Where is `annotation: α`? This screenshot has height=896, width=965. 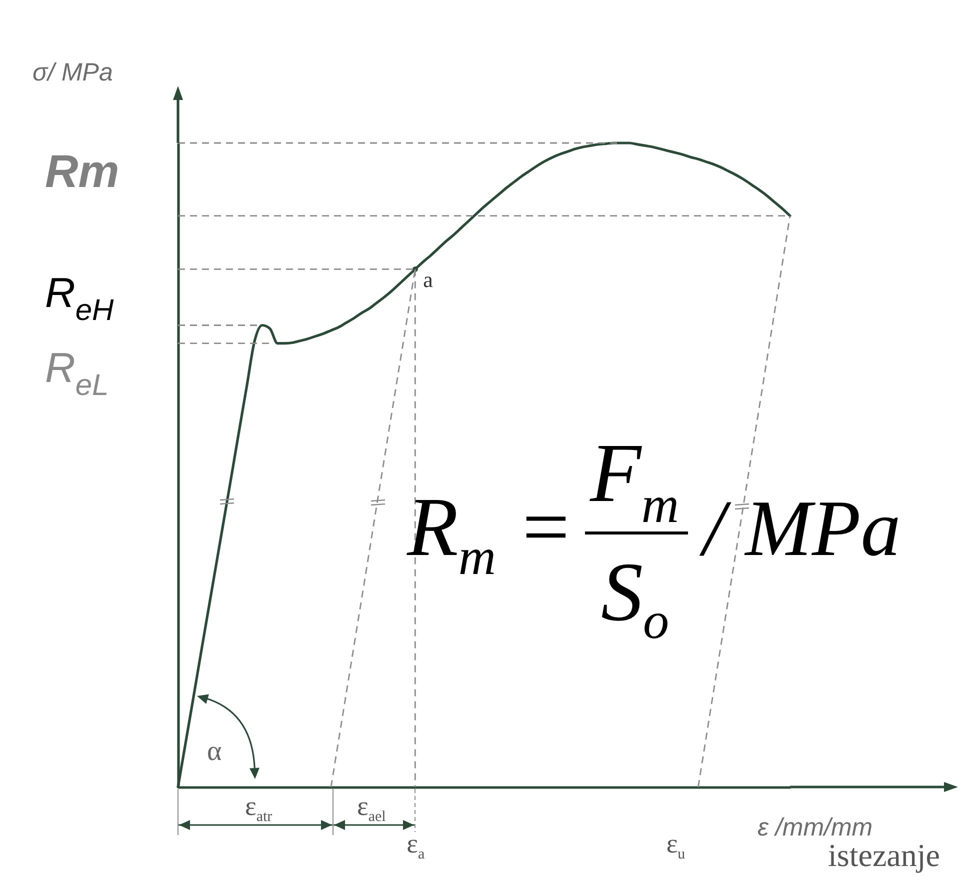 annotation: α is located at coordinates (214, 751).